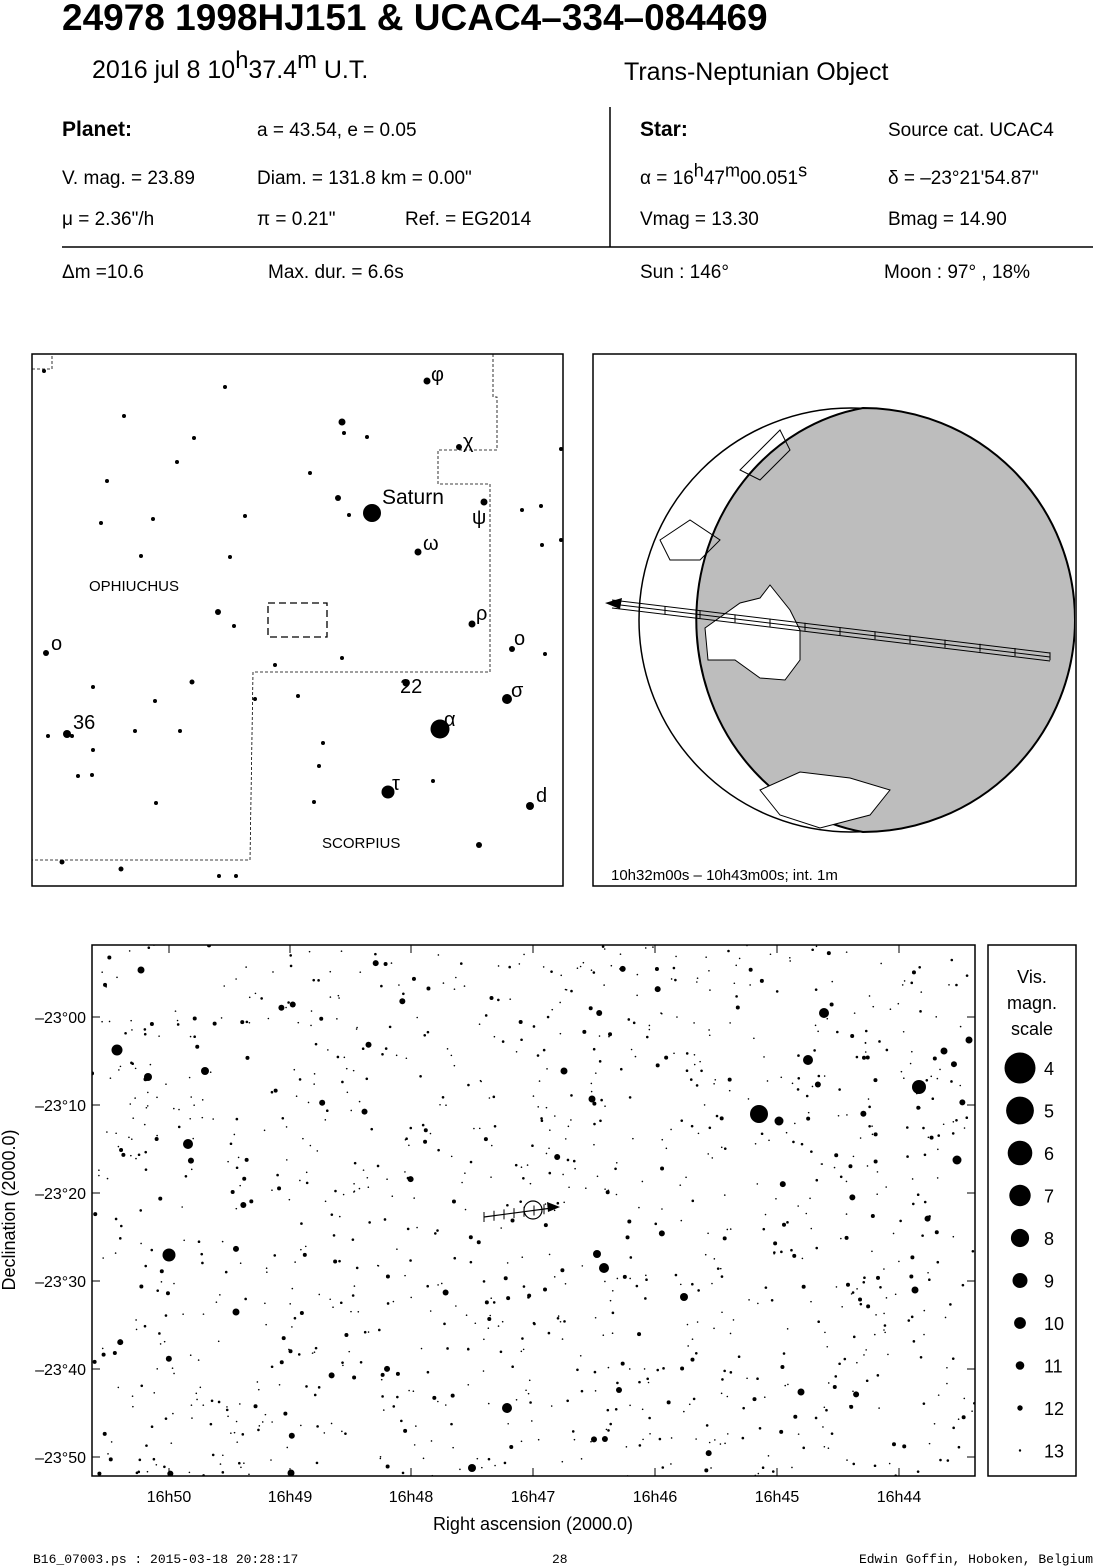 This screenshot has height=1568, width=1095. I want to click on info-text: Vmag = 13.30, so click(699, 219).